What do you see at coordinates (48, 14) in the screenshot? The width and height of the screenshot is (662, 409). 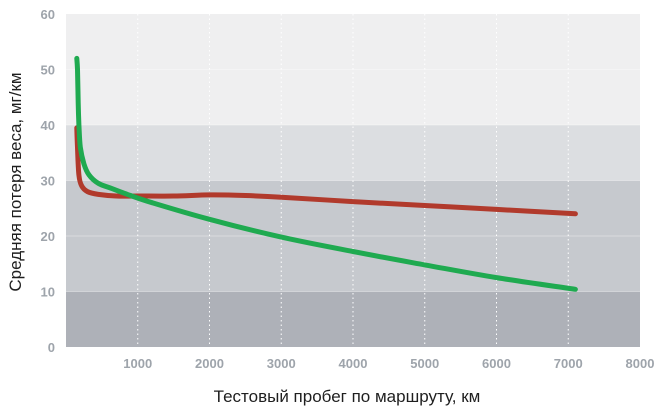 I see `y-tick-label: 60` at bounding box center [48, 14].